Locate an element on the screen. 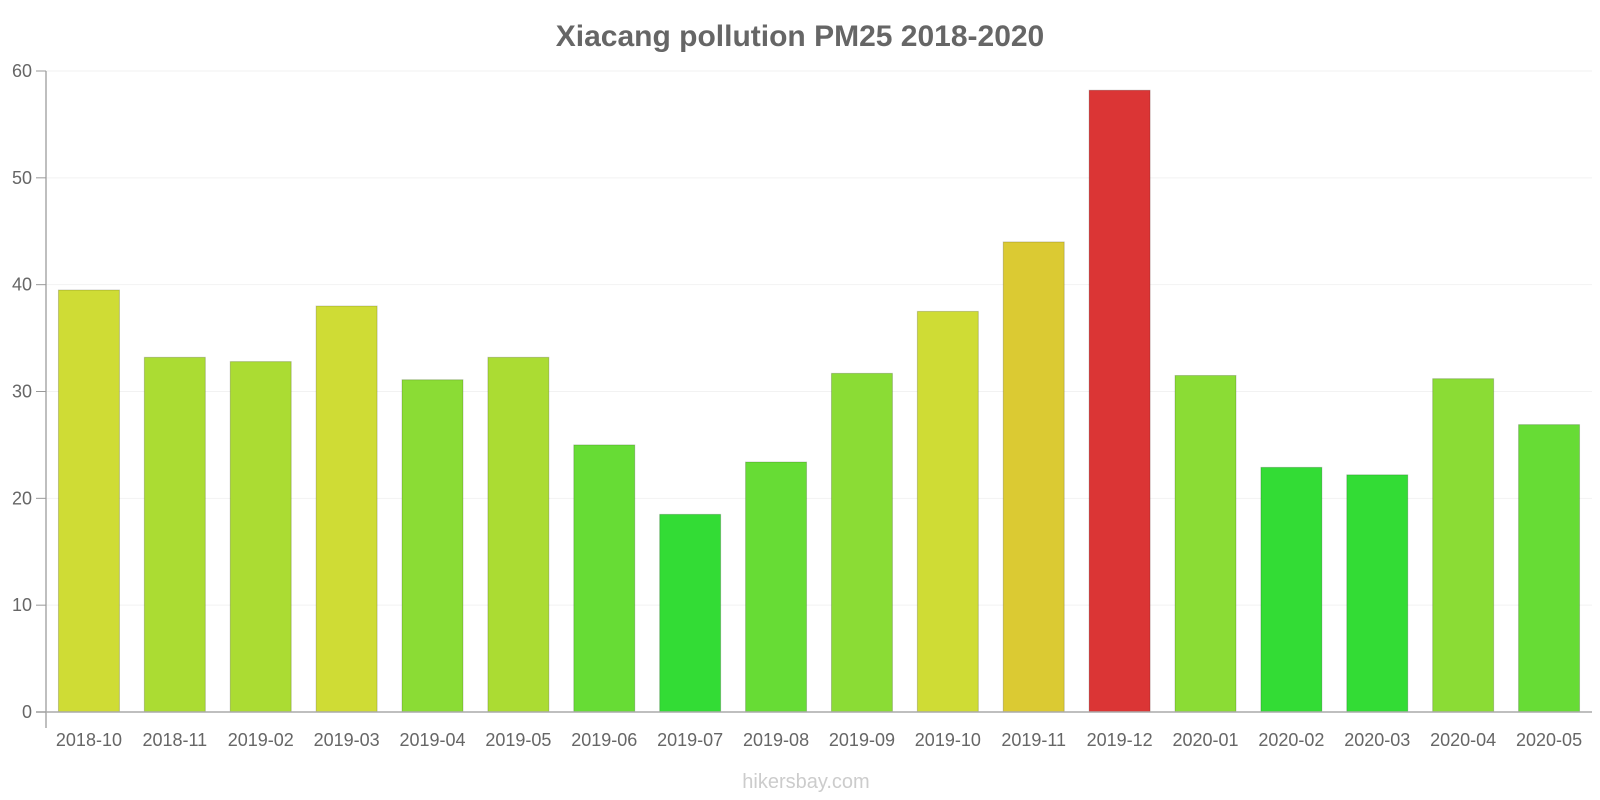  y-axis-ticks: 0 10 20 30 40 50 60 is located at coordinates (29, 391).